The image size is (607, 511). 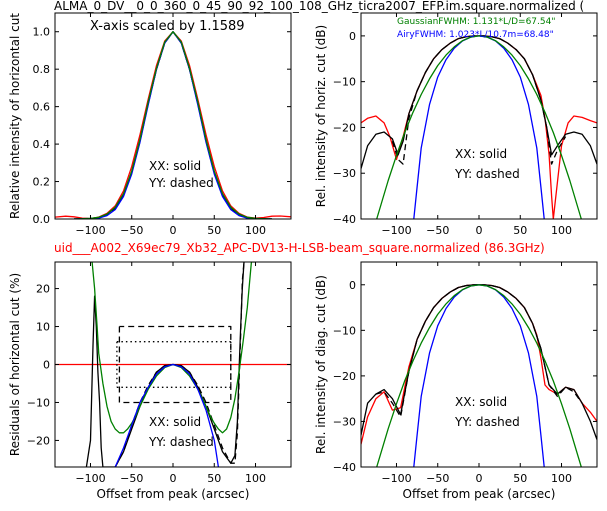 I want to click on y-tick-label: 0.4, so click(x=42, y=144).